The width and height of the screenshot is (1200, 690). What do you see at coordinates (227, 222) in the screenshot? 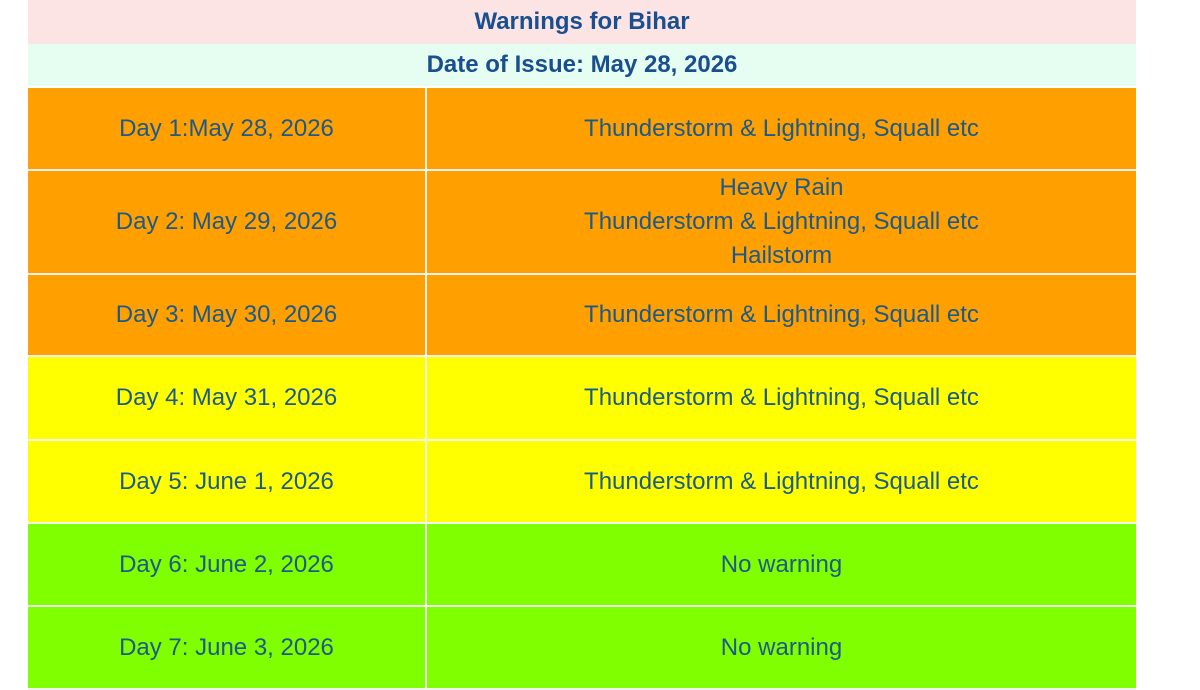
I see `day-cell: Day 2: May 29, 2026` at bounding box center [227, 222].